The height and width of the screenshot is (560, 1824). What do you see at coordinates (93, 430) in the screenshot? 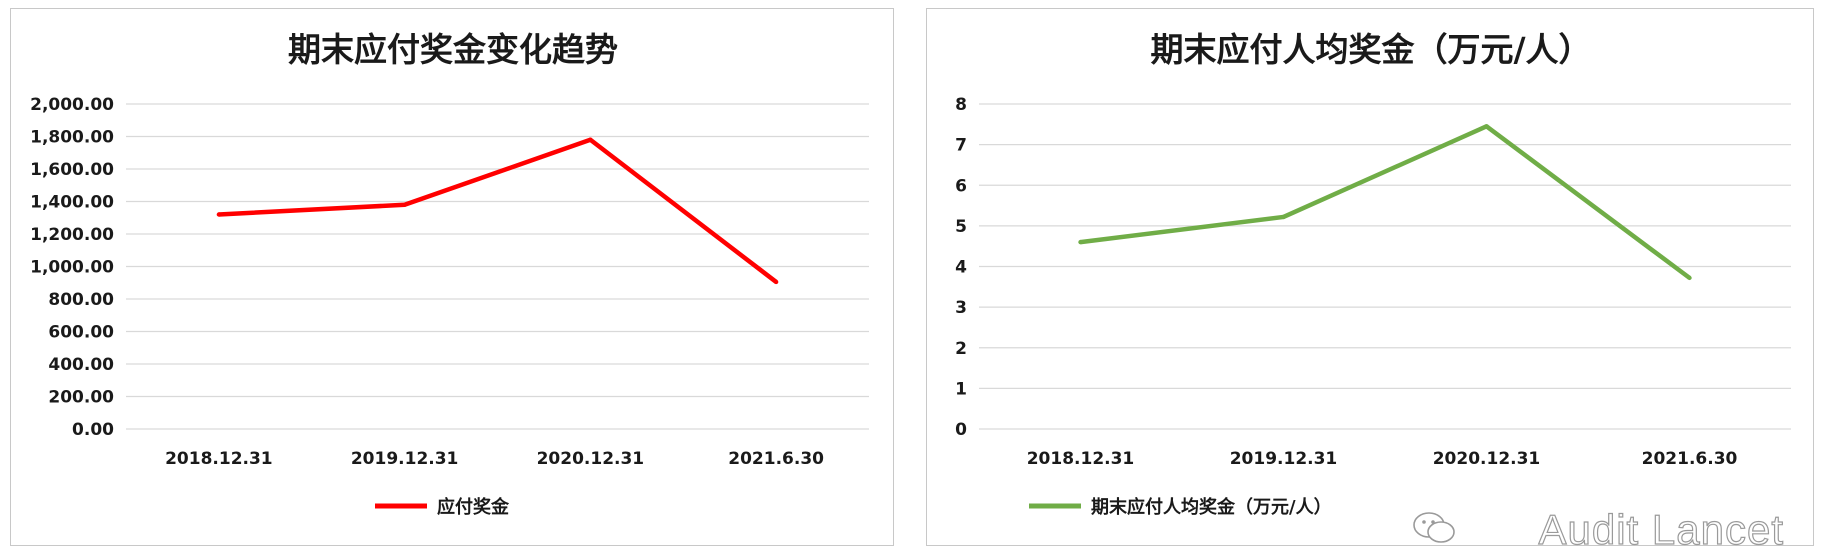
I see `y-tick-label: 0.00` at bounding box center [93, 430].